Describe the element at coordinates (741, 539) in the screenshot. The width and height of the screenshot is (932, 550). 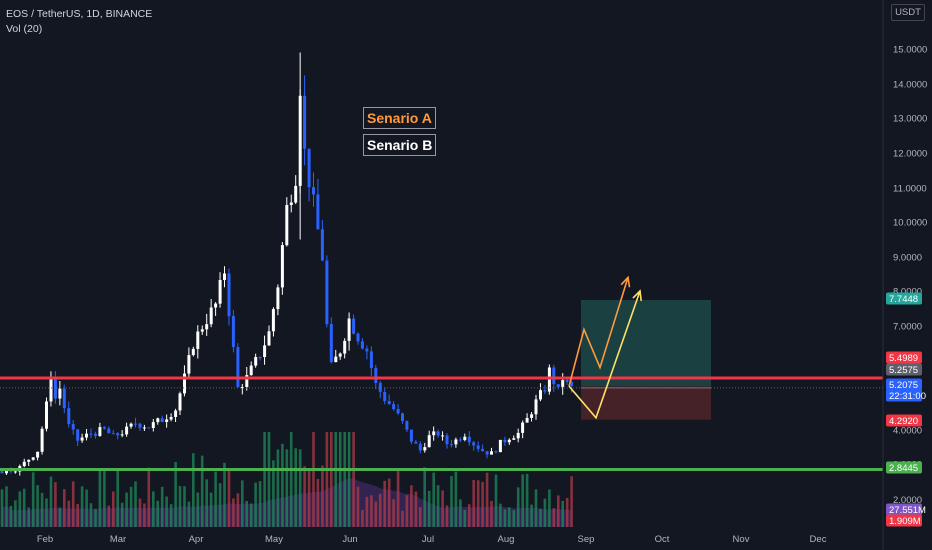
I see `time-axis-label: Nov` at that location.